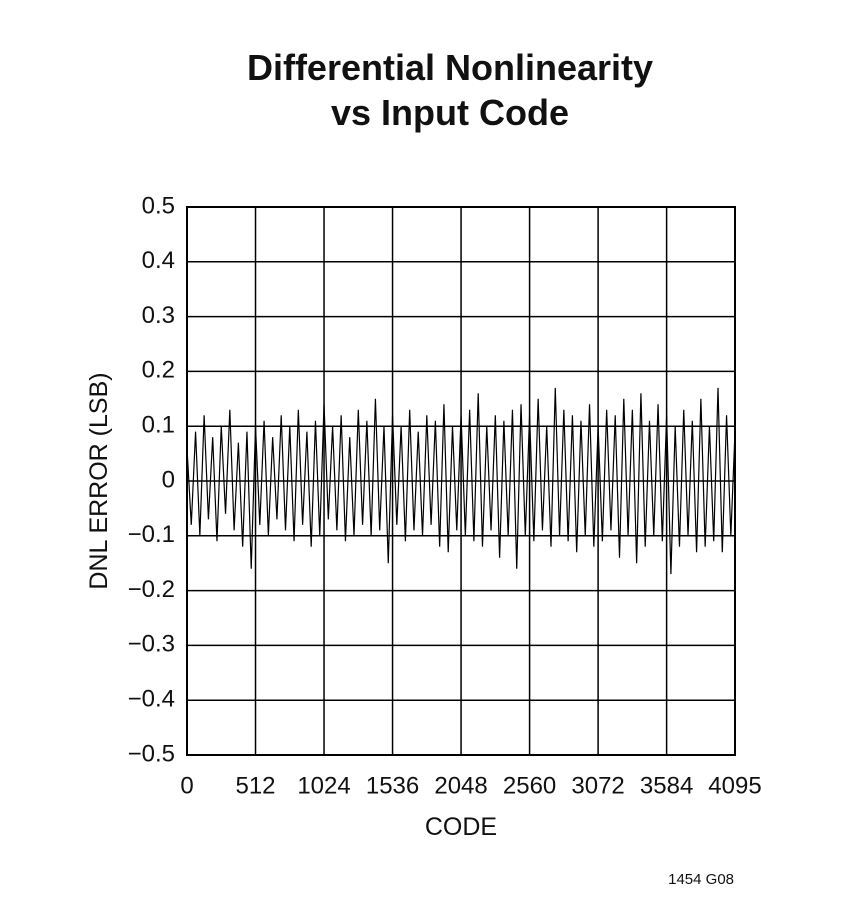  What do you see at coordinates (450, 112) in the screenshot?
I see `chart-subtitle: vs Input Code` at bounding box center [450, 112].